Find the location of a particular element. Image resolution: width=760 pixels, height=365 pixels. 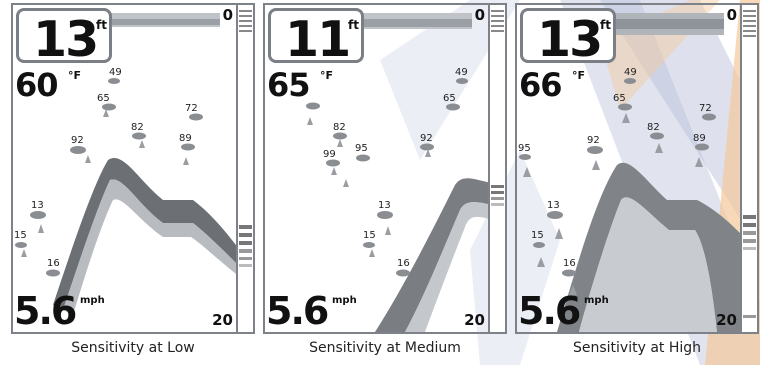

temperature-value: 60 is located at coordinates (37, 85).